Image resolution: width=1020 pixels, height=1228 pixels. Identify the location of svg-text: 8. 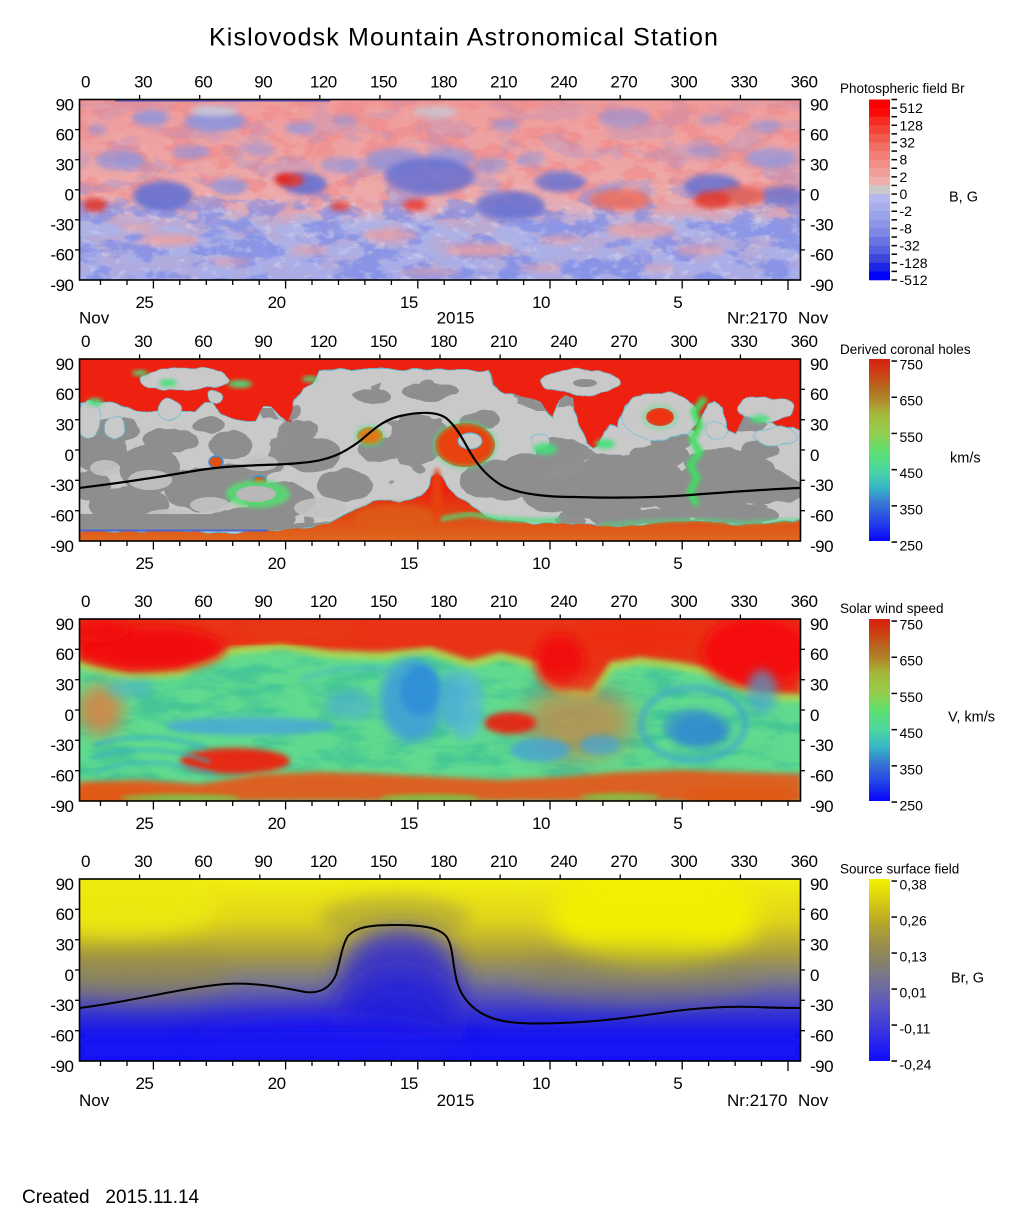
(904, 160).